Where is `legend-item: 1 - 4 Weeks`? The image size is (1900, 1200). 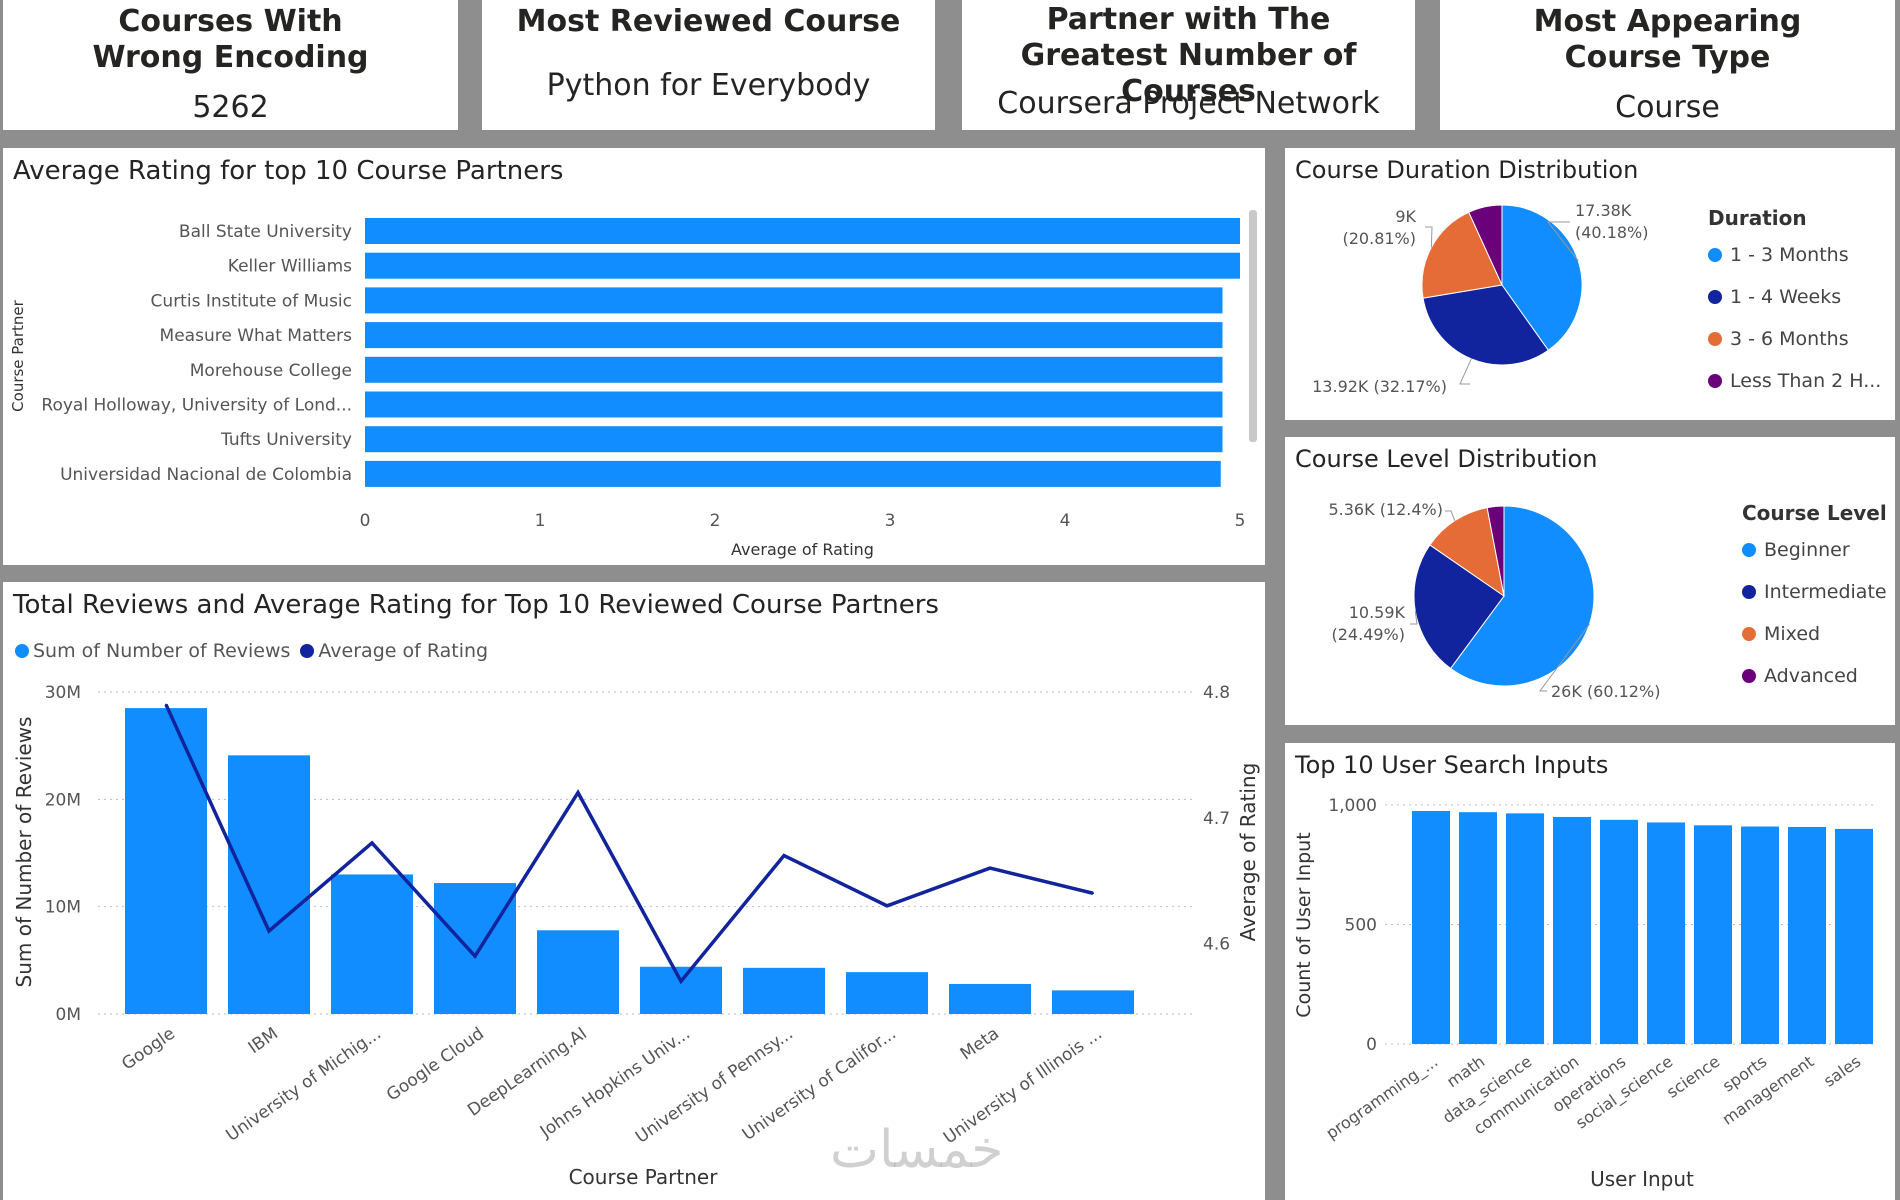 legend-item: 1 - 4 Weeks is located at coordinates (1794, 297).